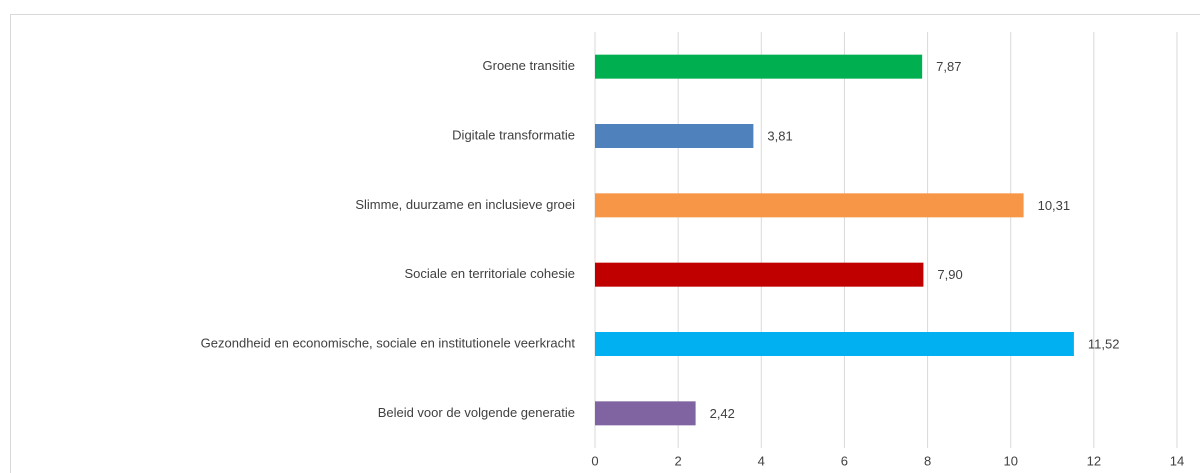 The image size is (1200, 473). I want to click on x-tick-label: 8, so click(927, 460).